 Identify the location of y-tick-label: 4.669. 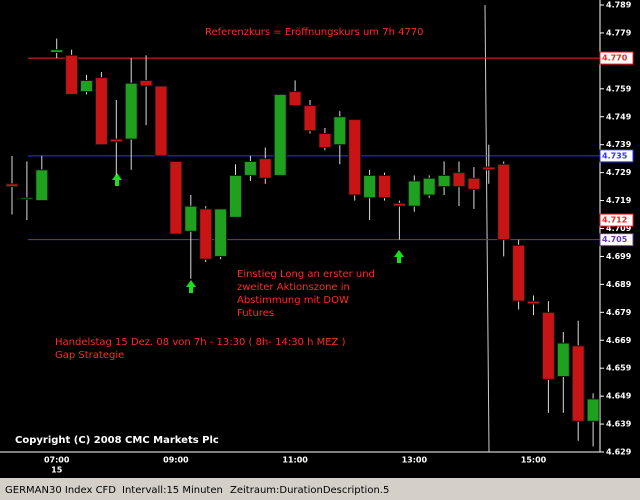
(619, 340).